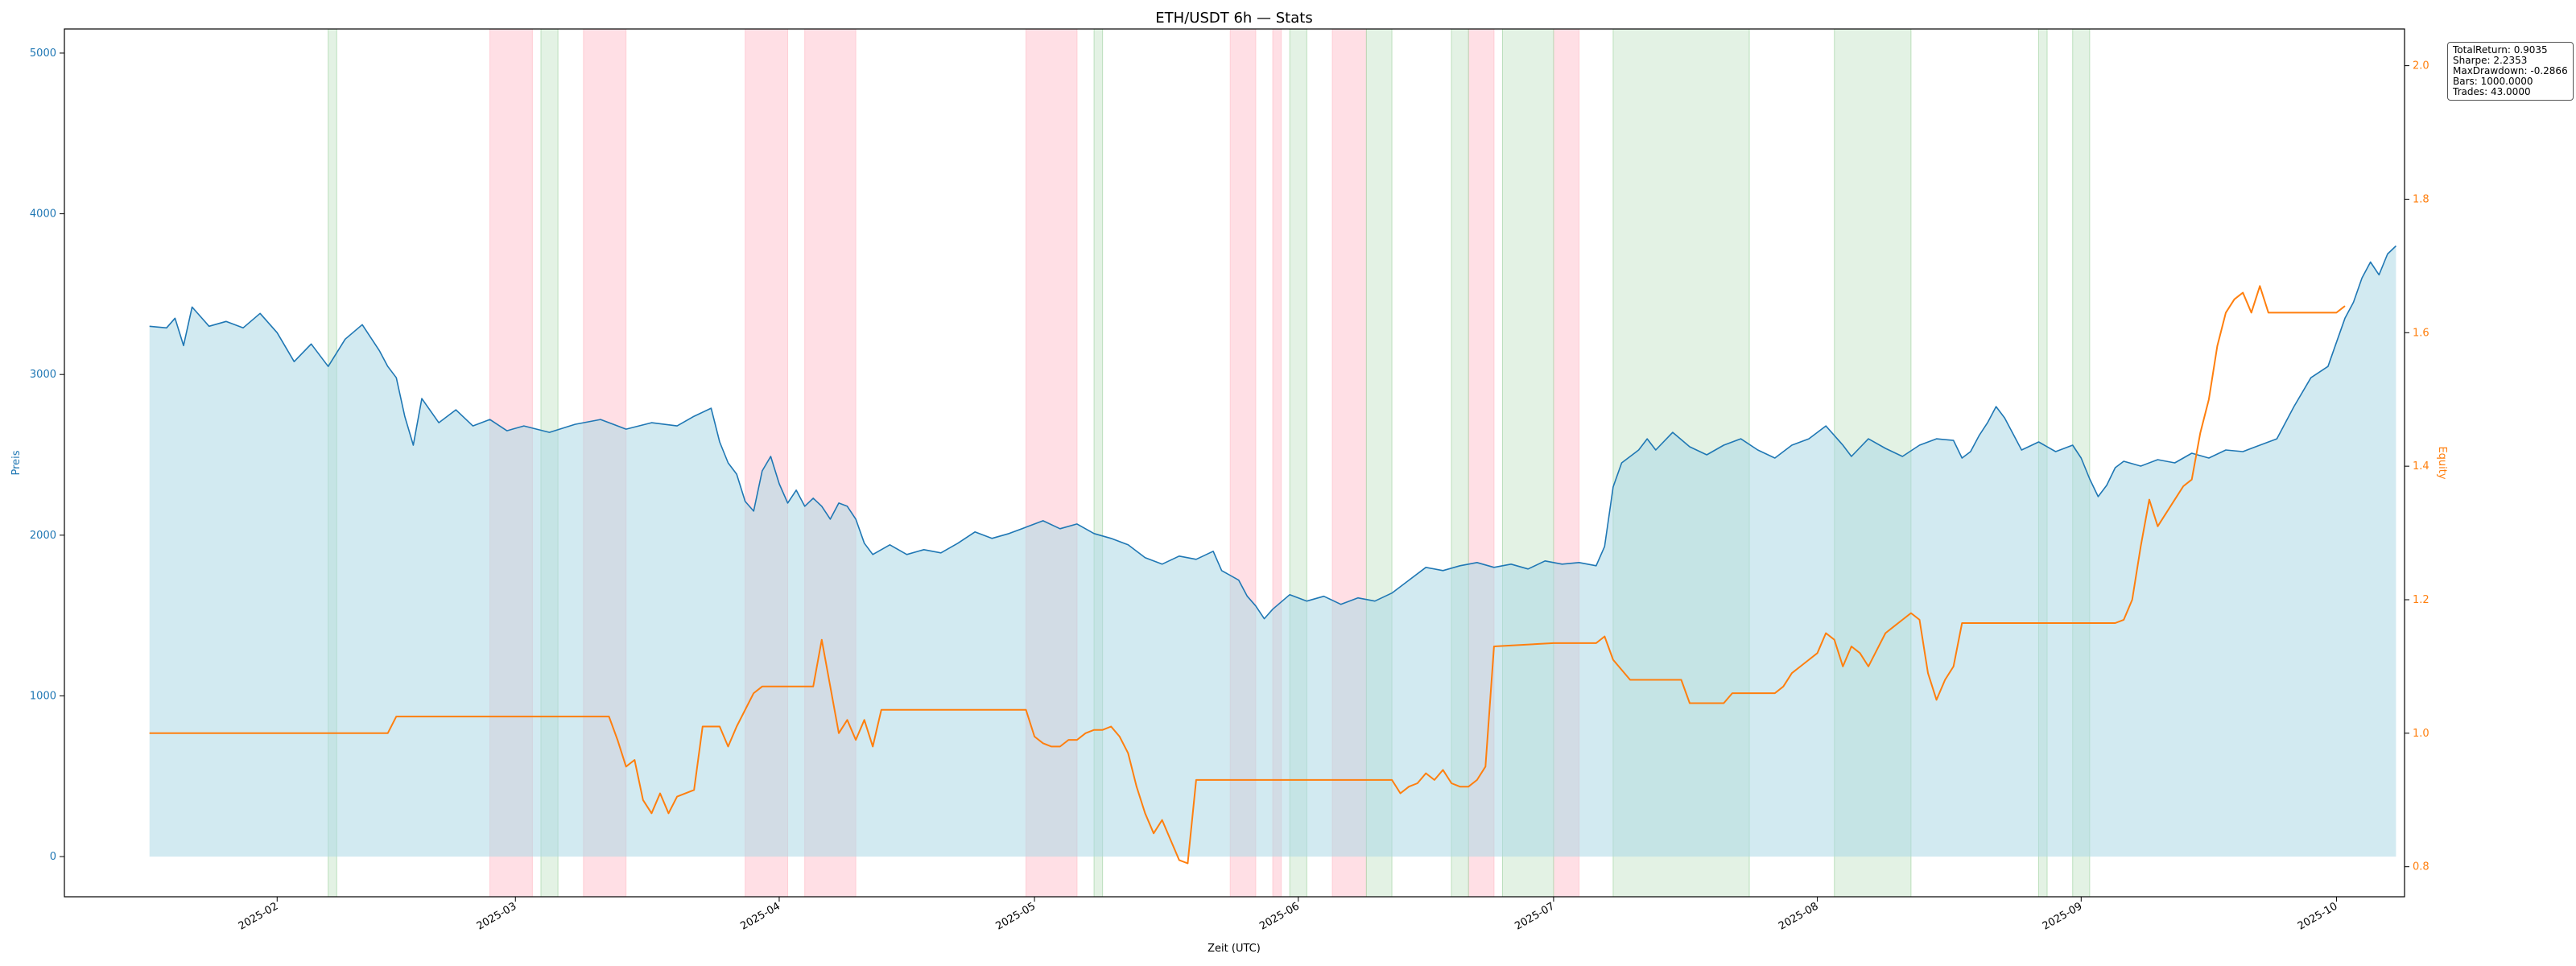  I want to click on y-right-tick-label-1: 1.0, so click(2421, 734).